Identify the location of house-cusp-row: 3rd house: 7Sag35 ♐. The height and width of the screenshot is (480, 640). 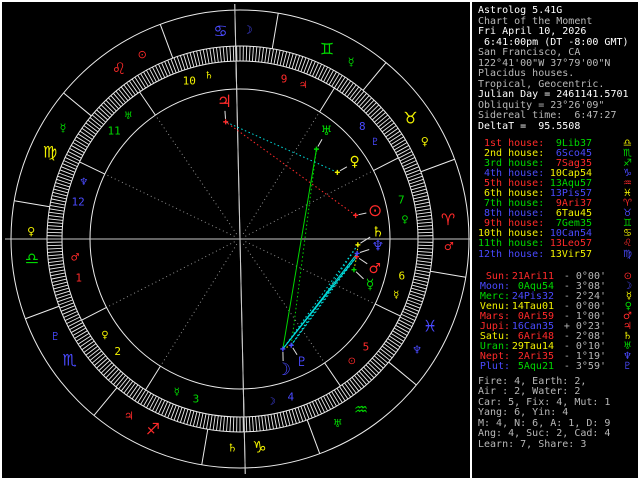
(557, 164).